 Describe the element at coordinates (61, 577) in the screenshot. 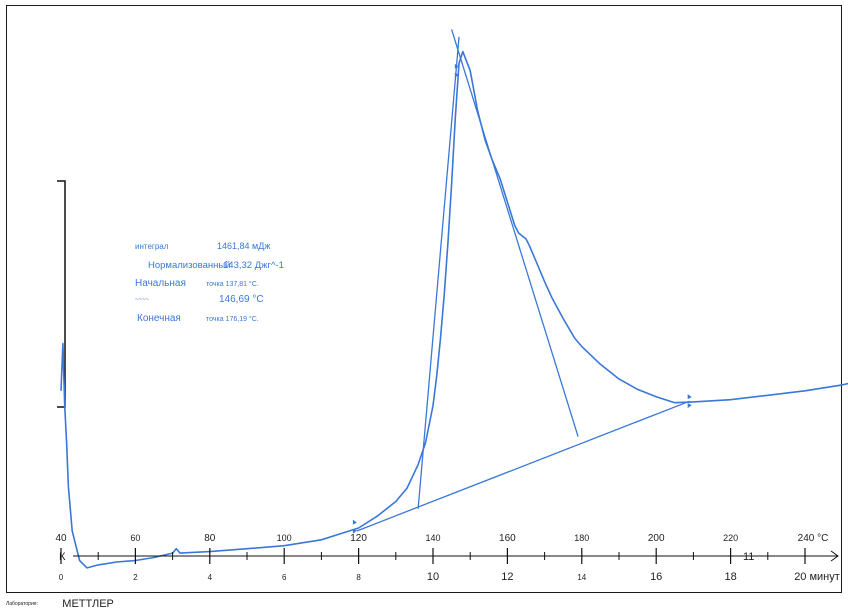

I see `time-tick-label: 0` at that location.